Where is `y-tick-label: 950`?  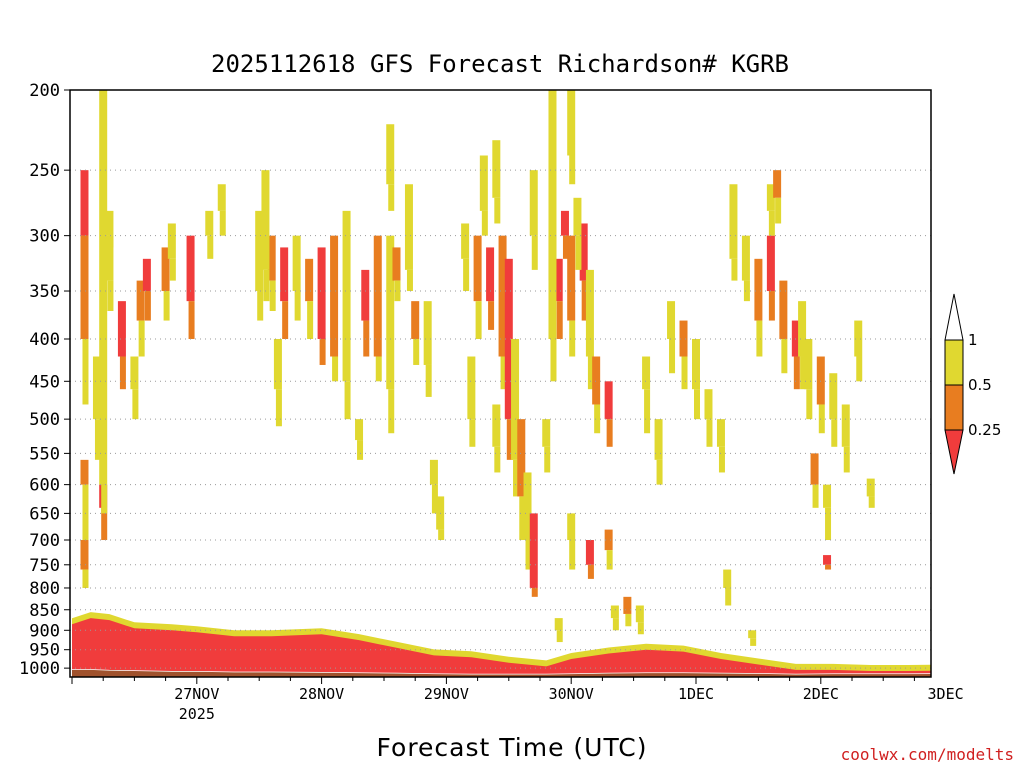 y-tick-label: 950 is located at coordinates (44, 651).